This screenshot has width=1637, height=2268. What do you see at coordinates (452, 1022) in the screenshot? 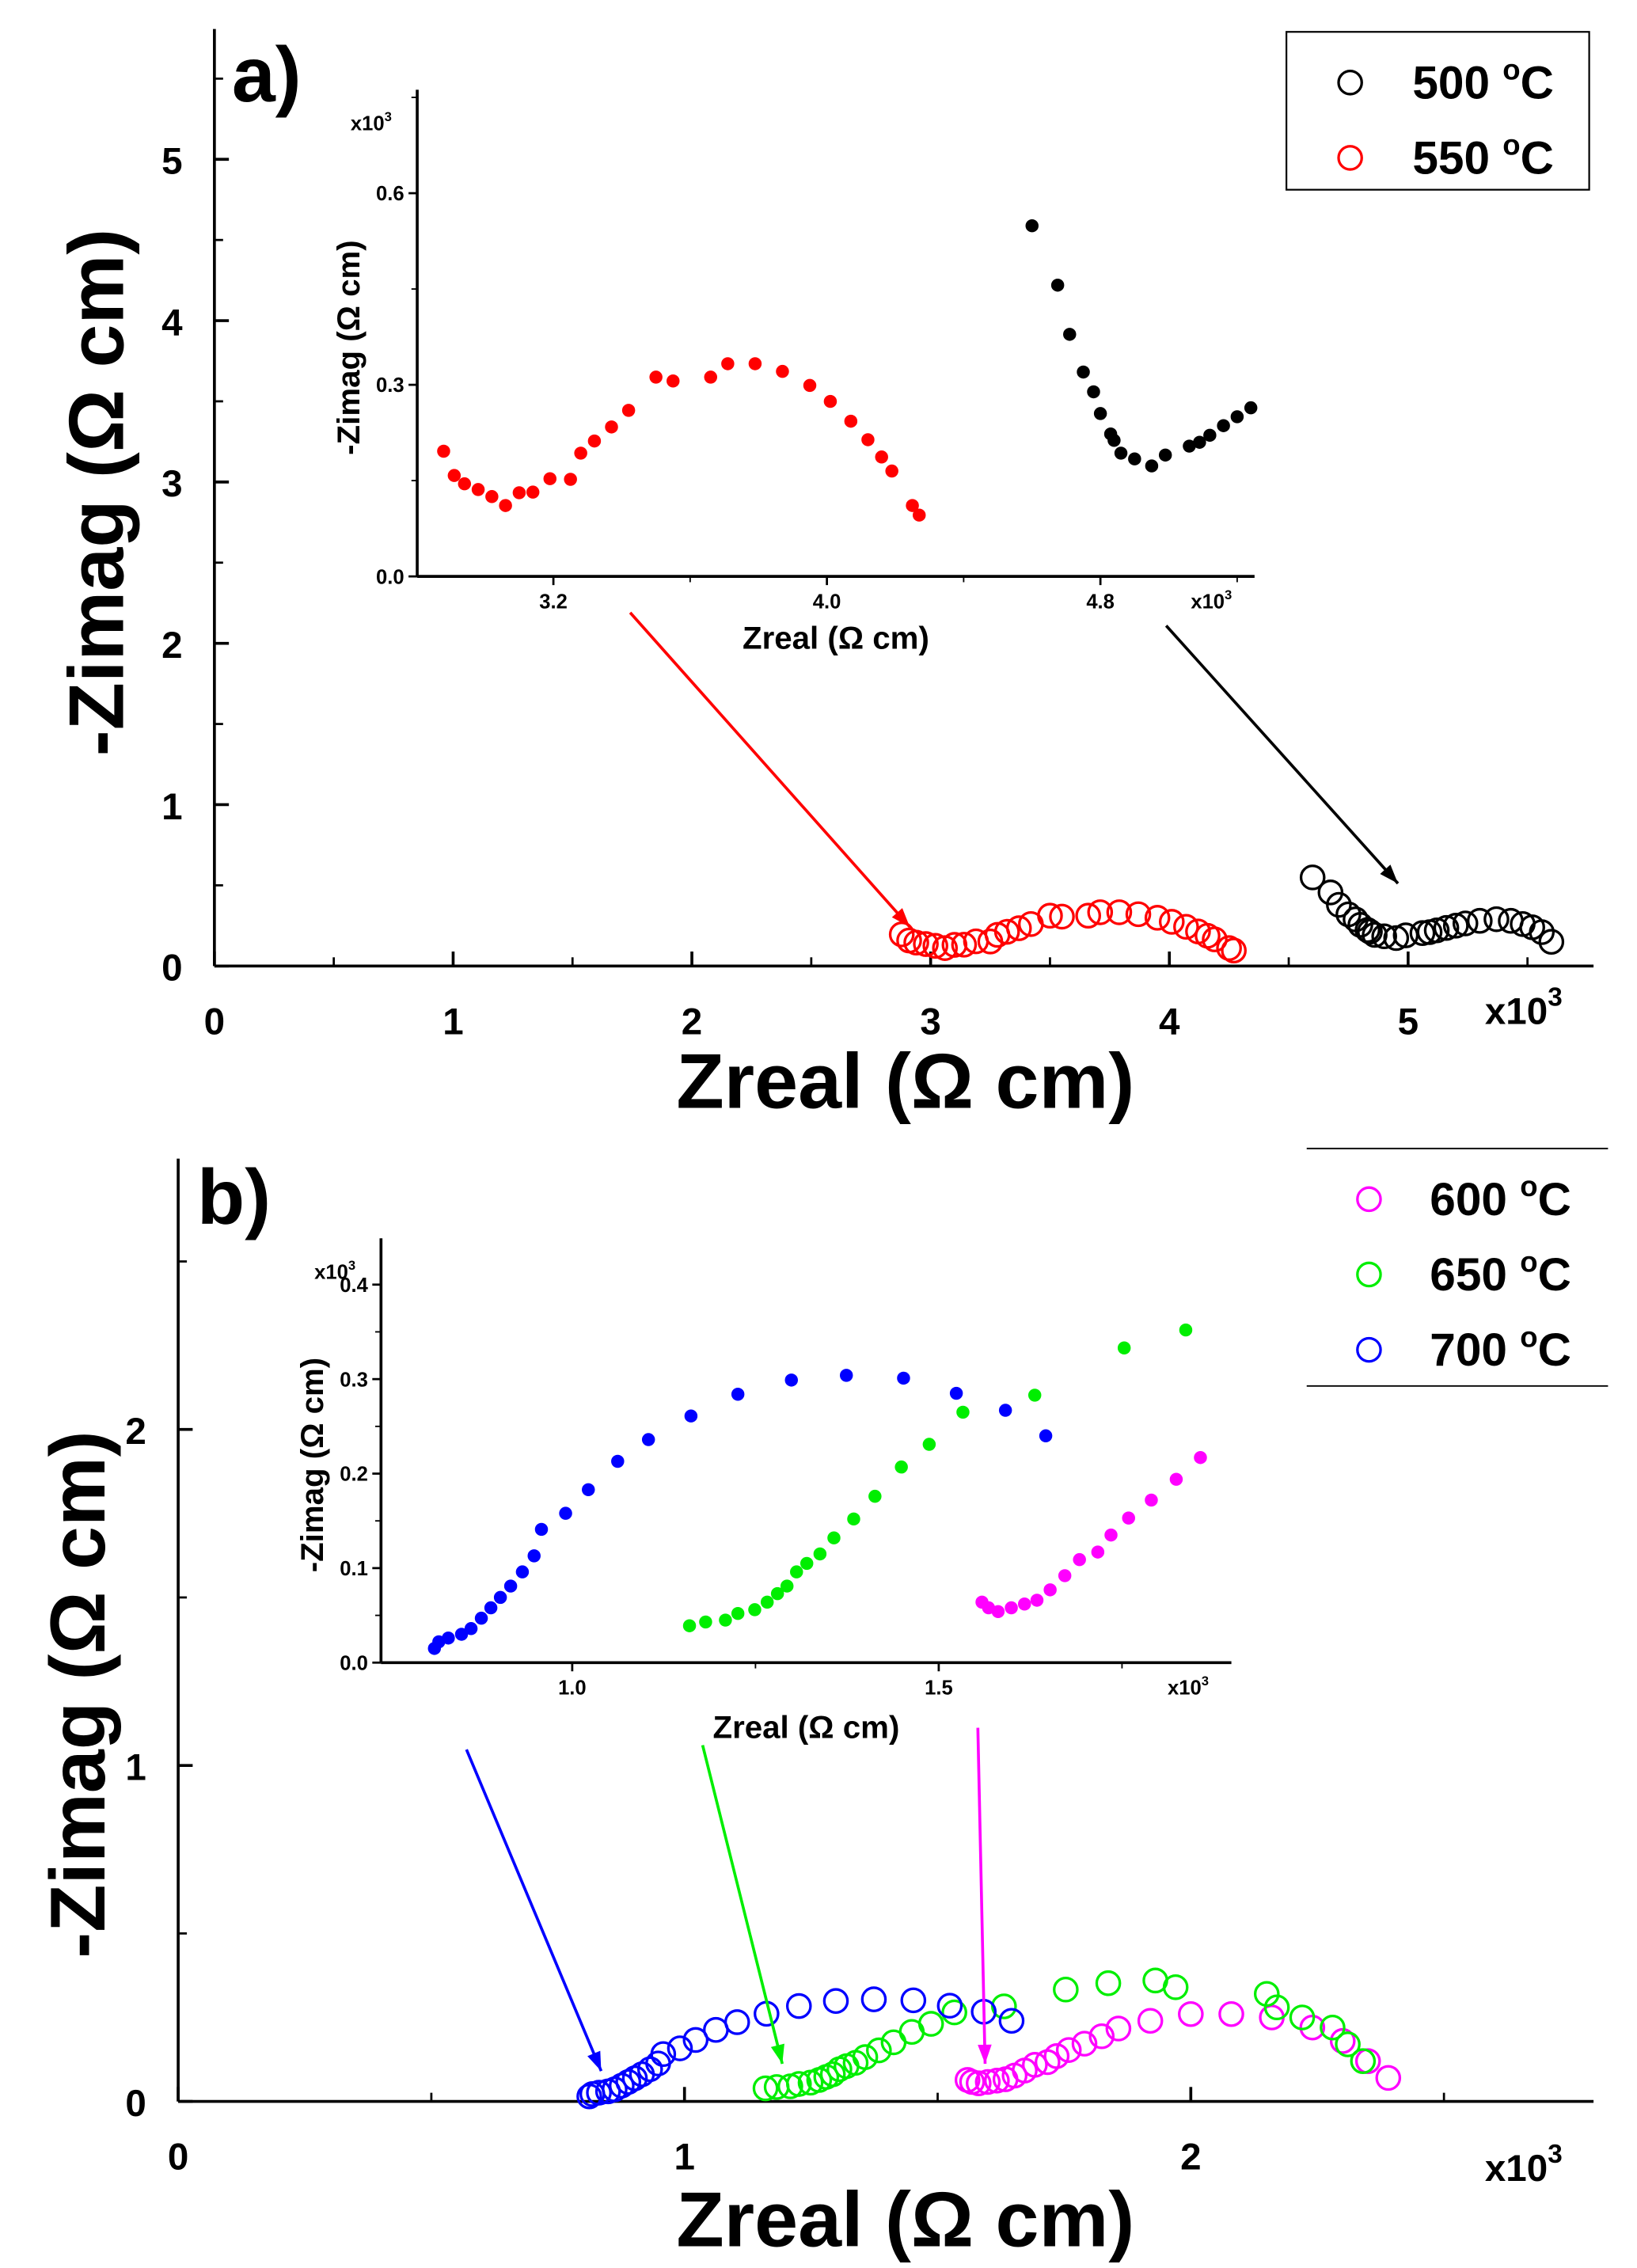
I see `x-tick-label: 1` at bounding box center [452, 1022].